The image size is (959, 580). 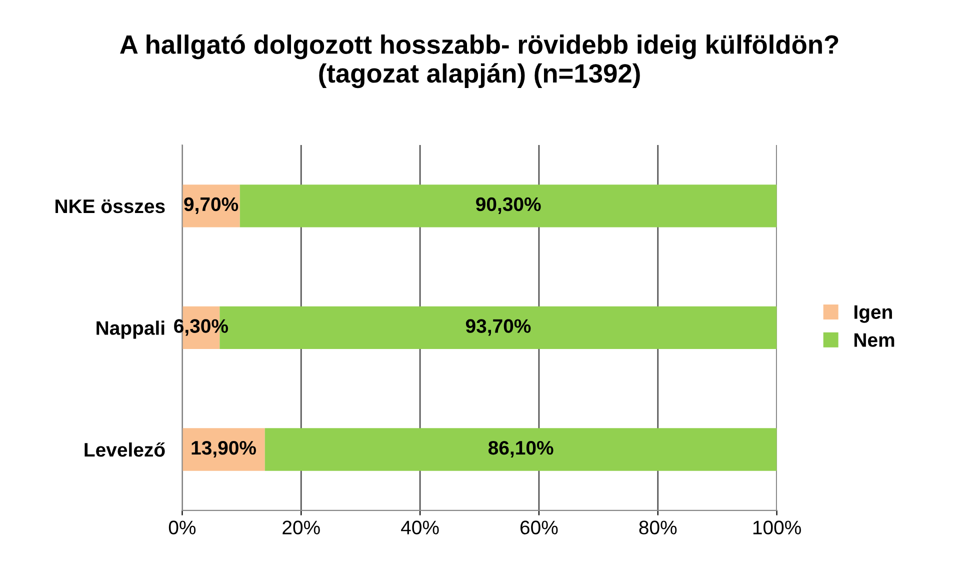 What do you see at coordinates (420, 527) in the screenshot?
I see `x-tick-label: 40%` at bounding box center [420, 527].